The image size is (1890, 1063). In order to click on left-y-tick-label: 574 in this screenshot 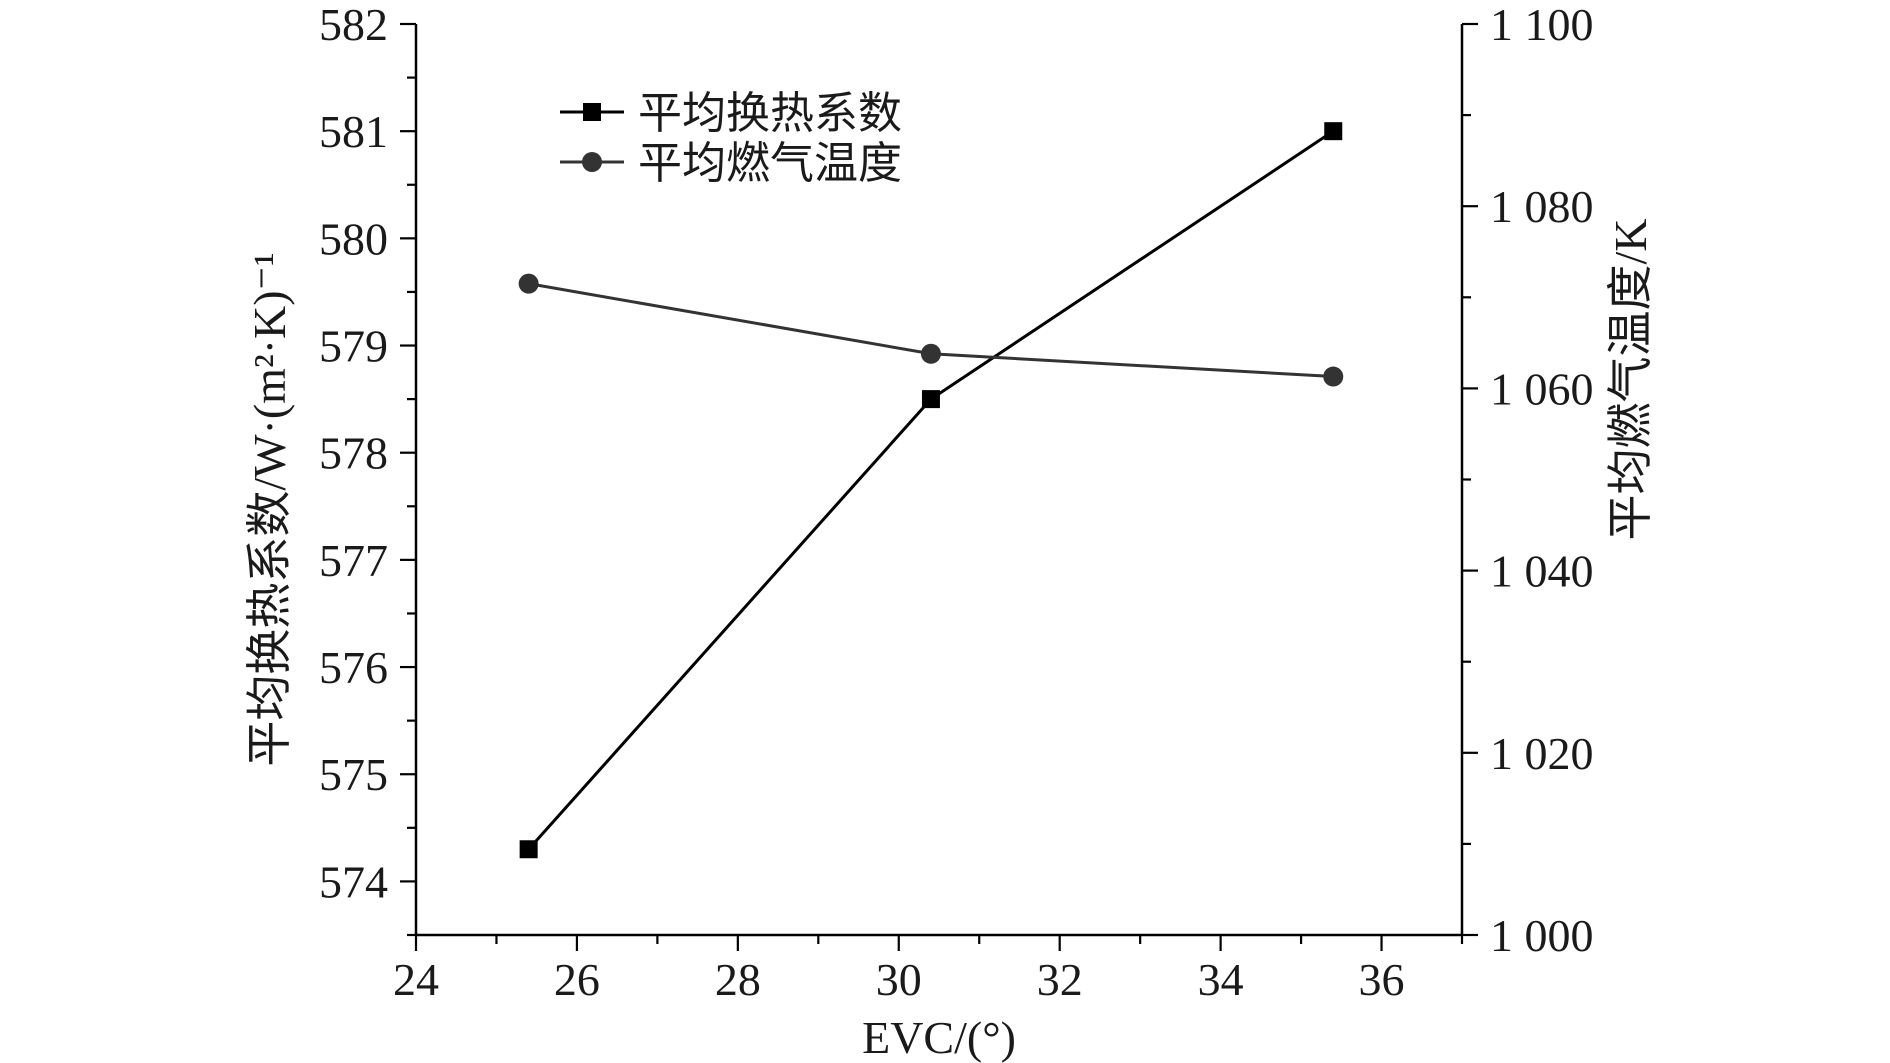, I will do `click(353, 881)`.